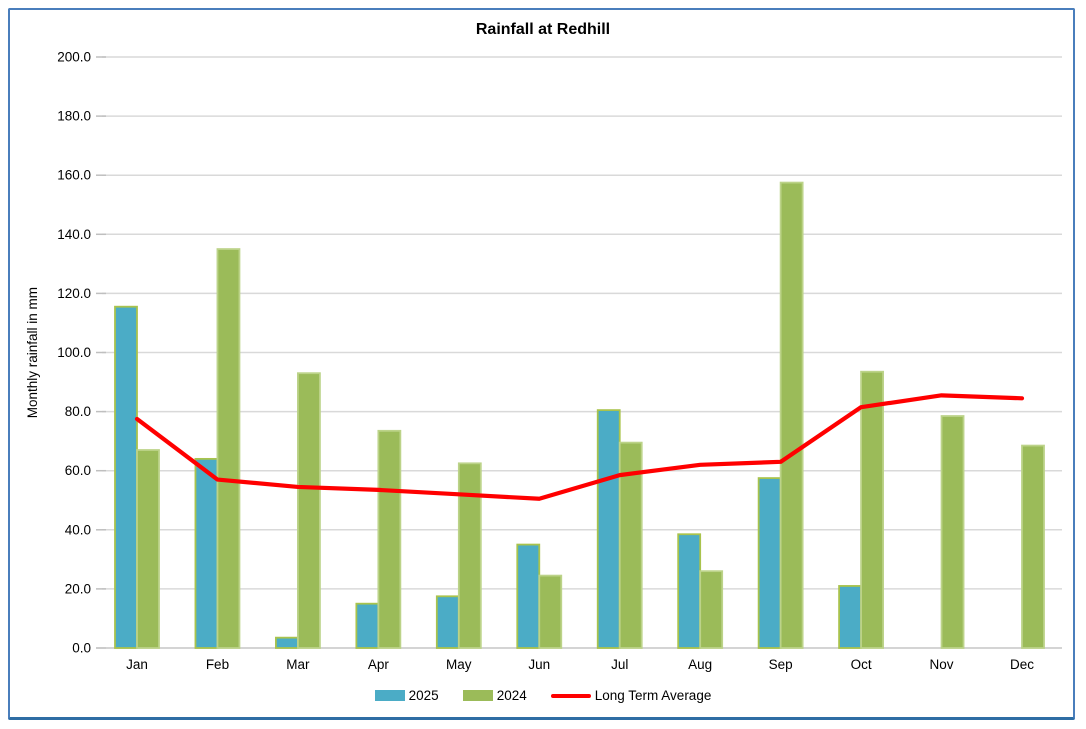  I want to click on bar-2025-Apr, so click(367, 625).